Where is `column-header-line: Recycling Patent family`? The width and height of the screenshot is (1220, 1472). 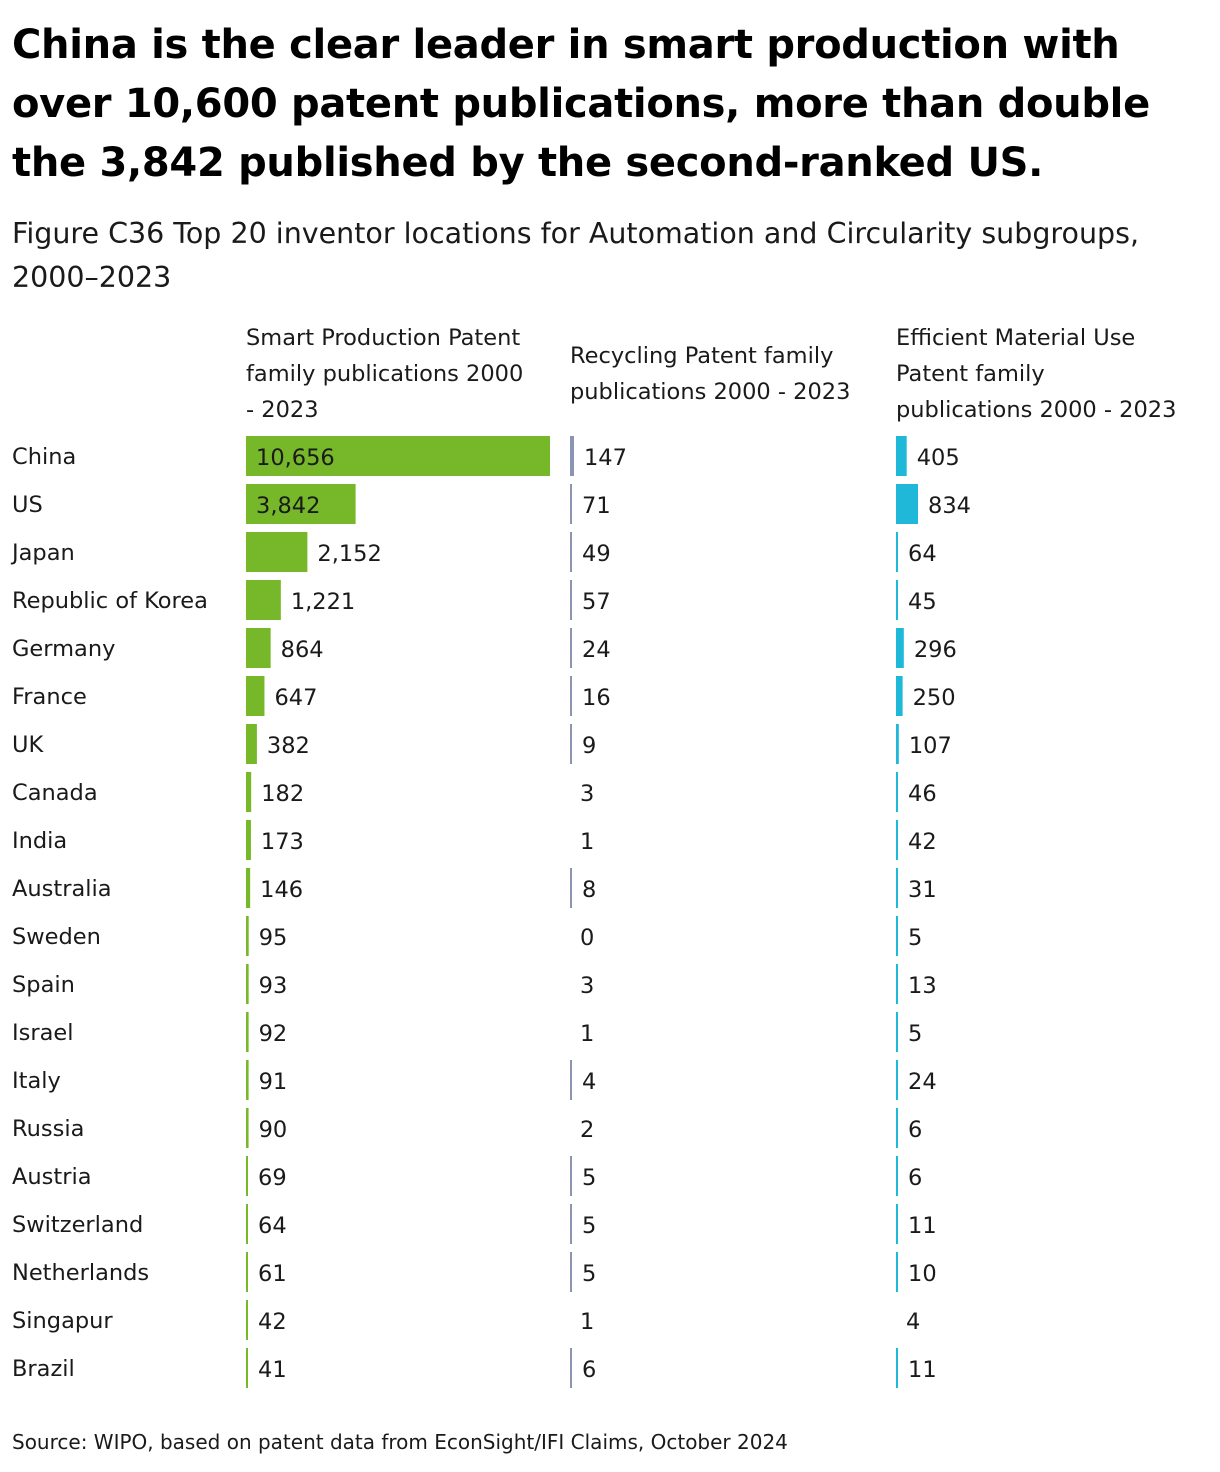
column-header-line: Recycling Patent family is located at coordinates (701, 356).